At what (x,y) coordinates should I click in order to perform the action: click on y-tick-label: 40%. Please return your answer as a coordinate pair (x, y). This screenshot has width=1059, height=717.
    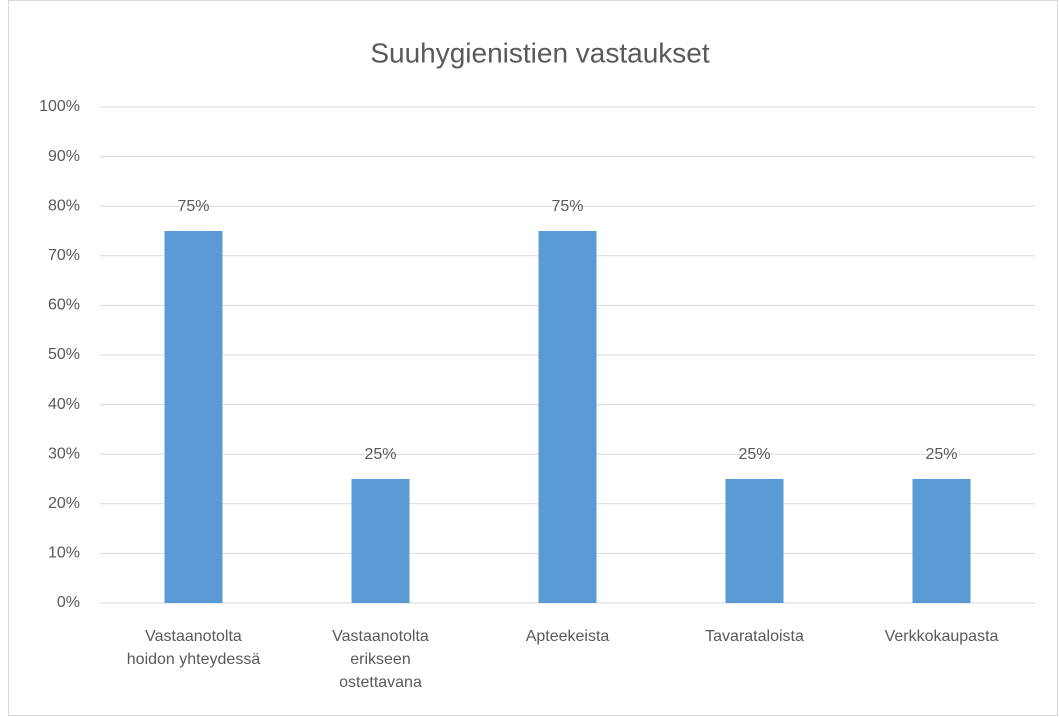
    Looking at the image, I should click on (64, 404).